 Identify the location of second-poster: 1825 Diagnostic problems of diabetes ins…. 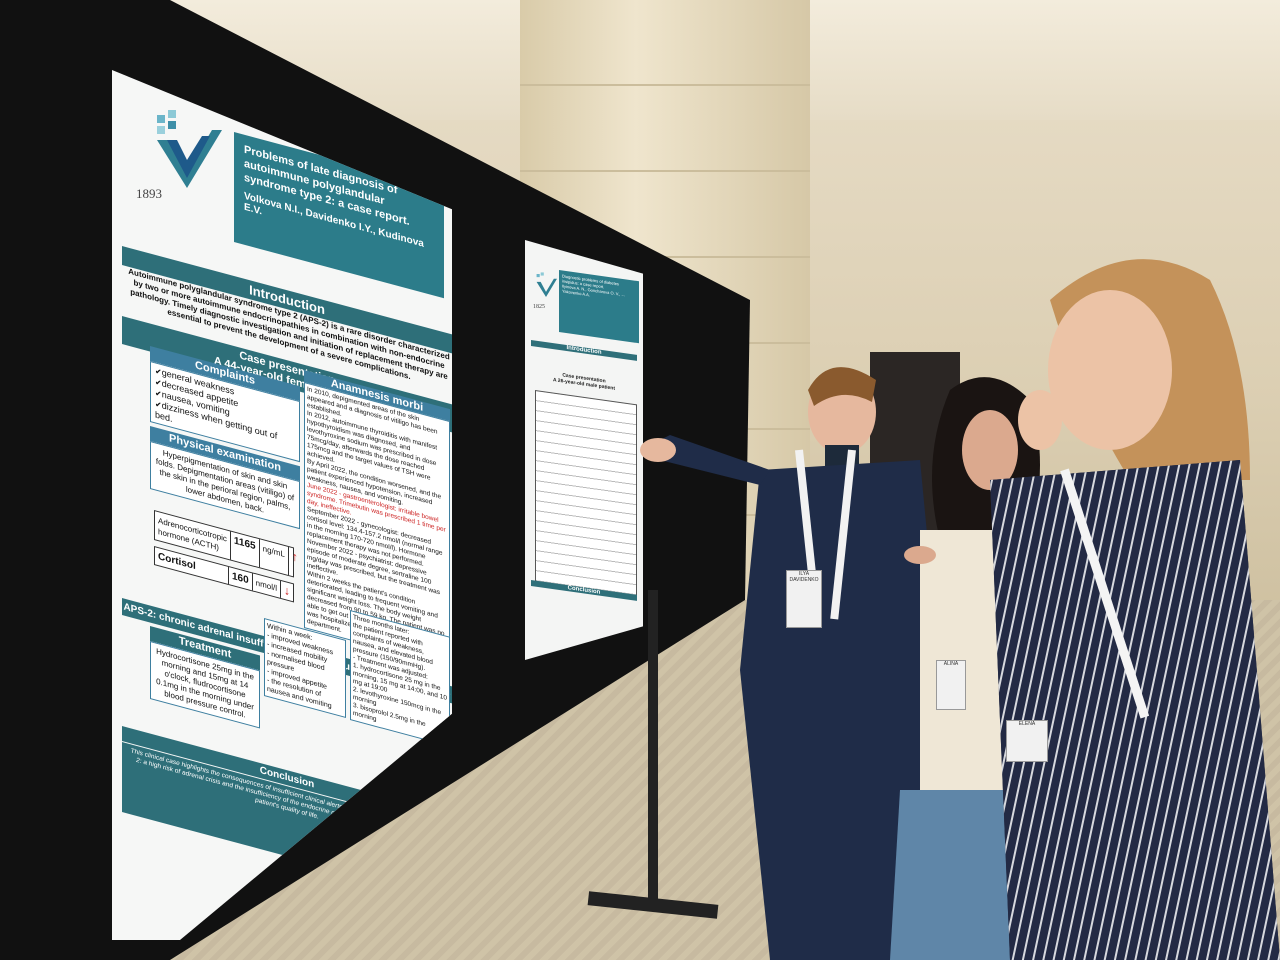
(584, 450).